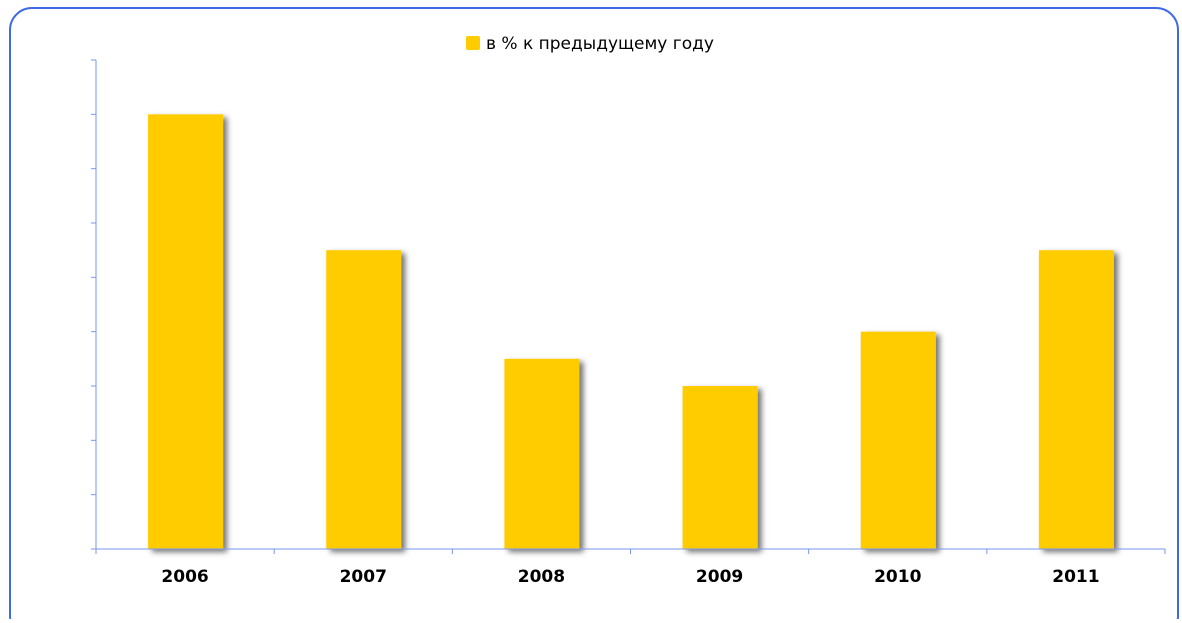 This screenshot has width=1182, height=623. I want to click on x-tick-label: 2007, so click(363, 577).